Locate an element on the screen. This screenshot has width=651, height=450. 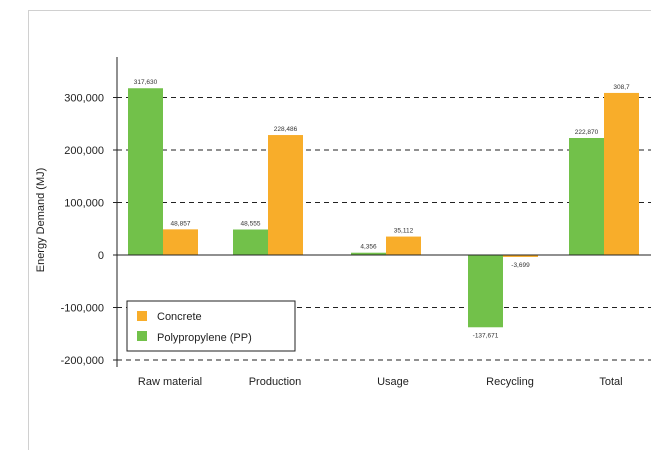
x-category-label: Usage is located at coordinates (393, 382).